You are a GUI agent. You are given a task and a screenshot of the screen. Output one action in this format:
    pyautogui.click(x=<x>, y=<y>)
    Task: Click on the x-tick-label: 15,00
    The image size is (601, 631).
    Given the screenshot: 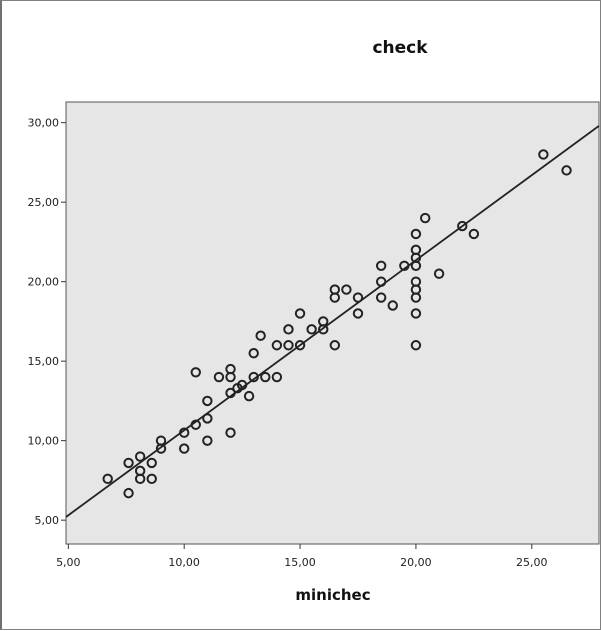 What is the action you would take?
    pyautogui.click(x=300, y=562)
    